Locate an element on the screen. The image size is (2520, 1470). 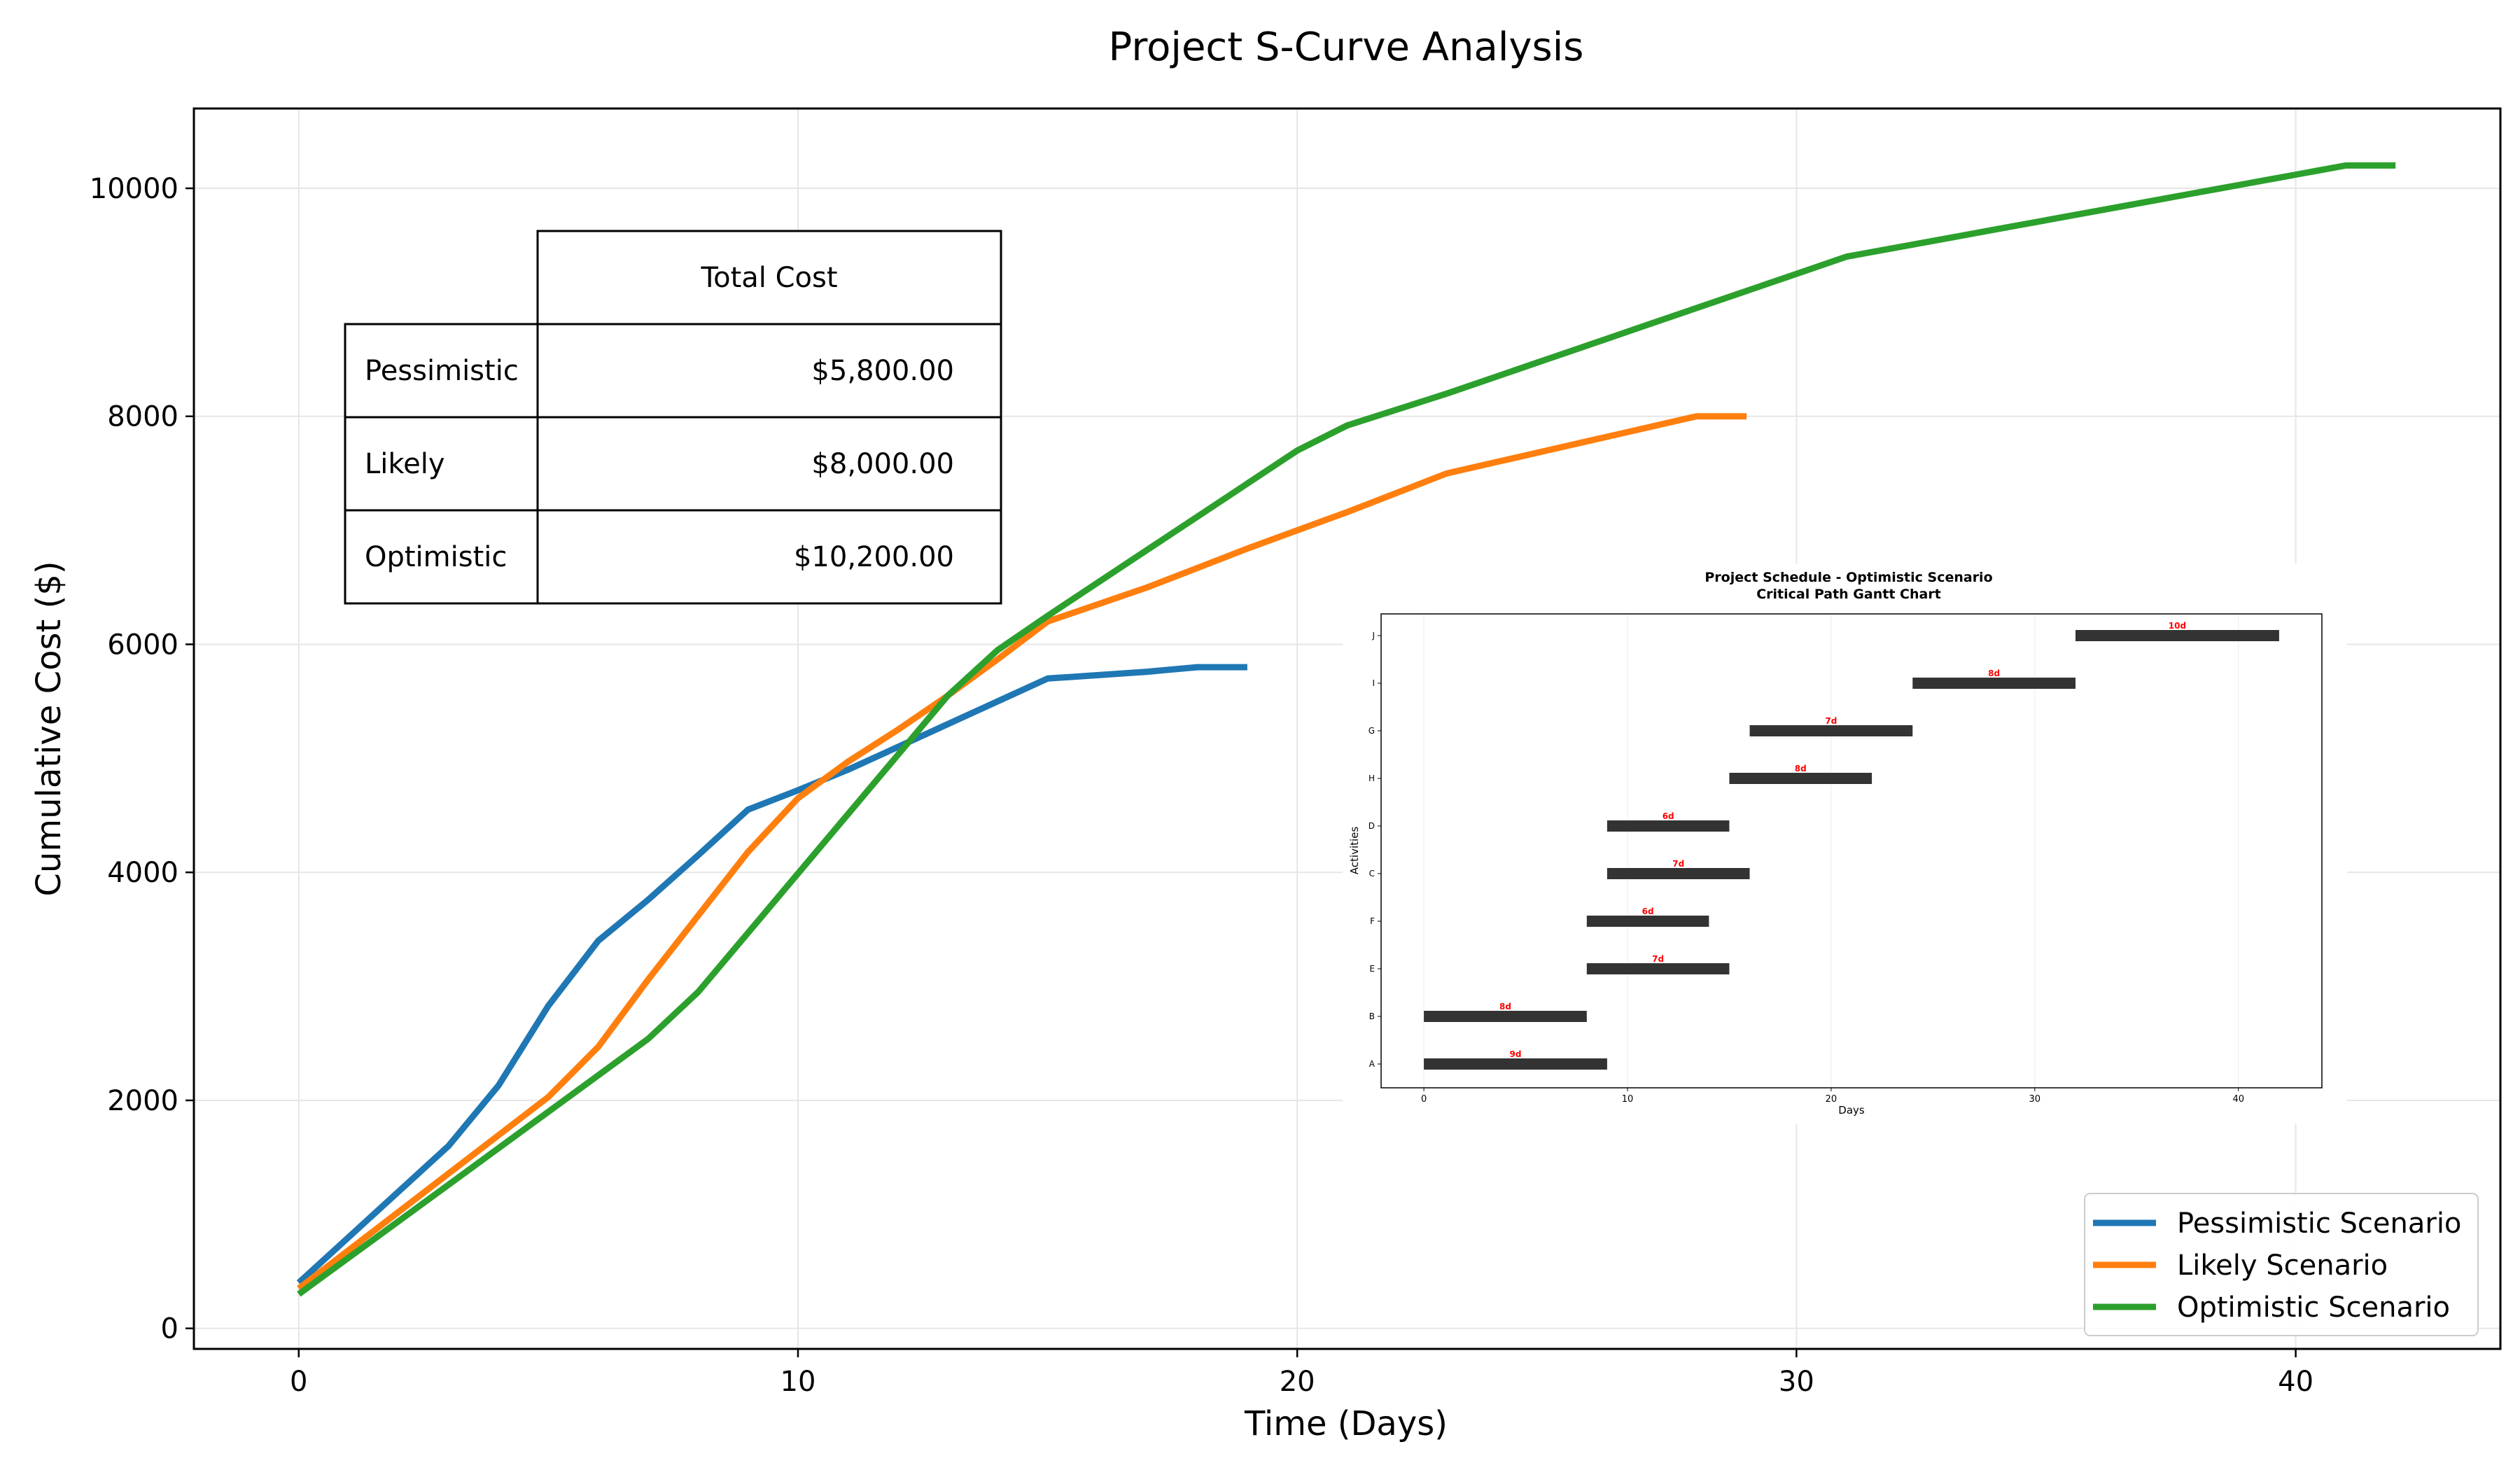
gantt-activity-label: H is located at coordinates (1371, 778).